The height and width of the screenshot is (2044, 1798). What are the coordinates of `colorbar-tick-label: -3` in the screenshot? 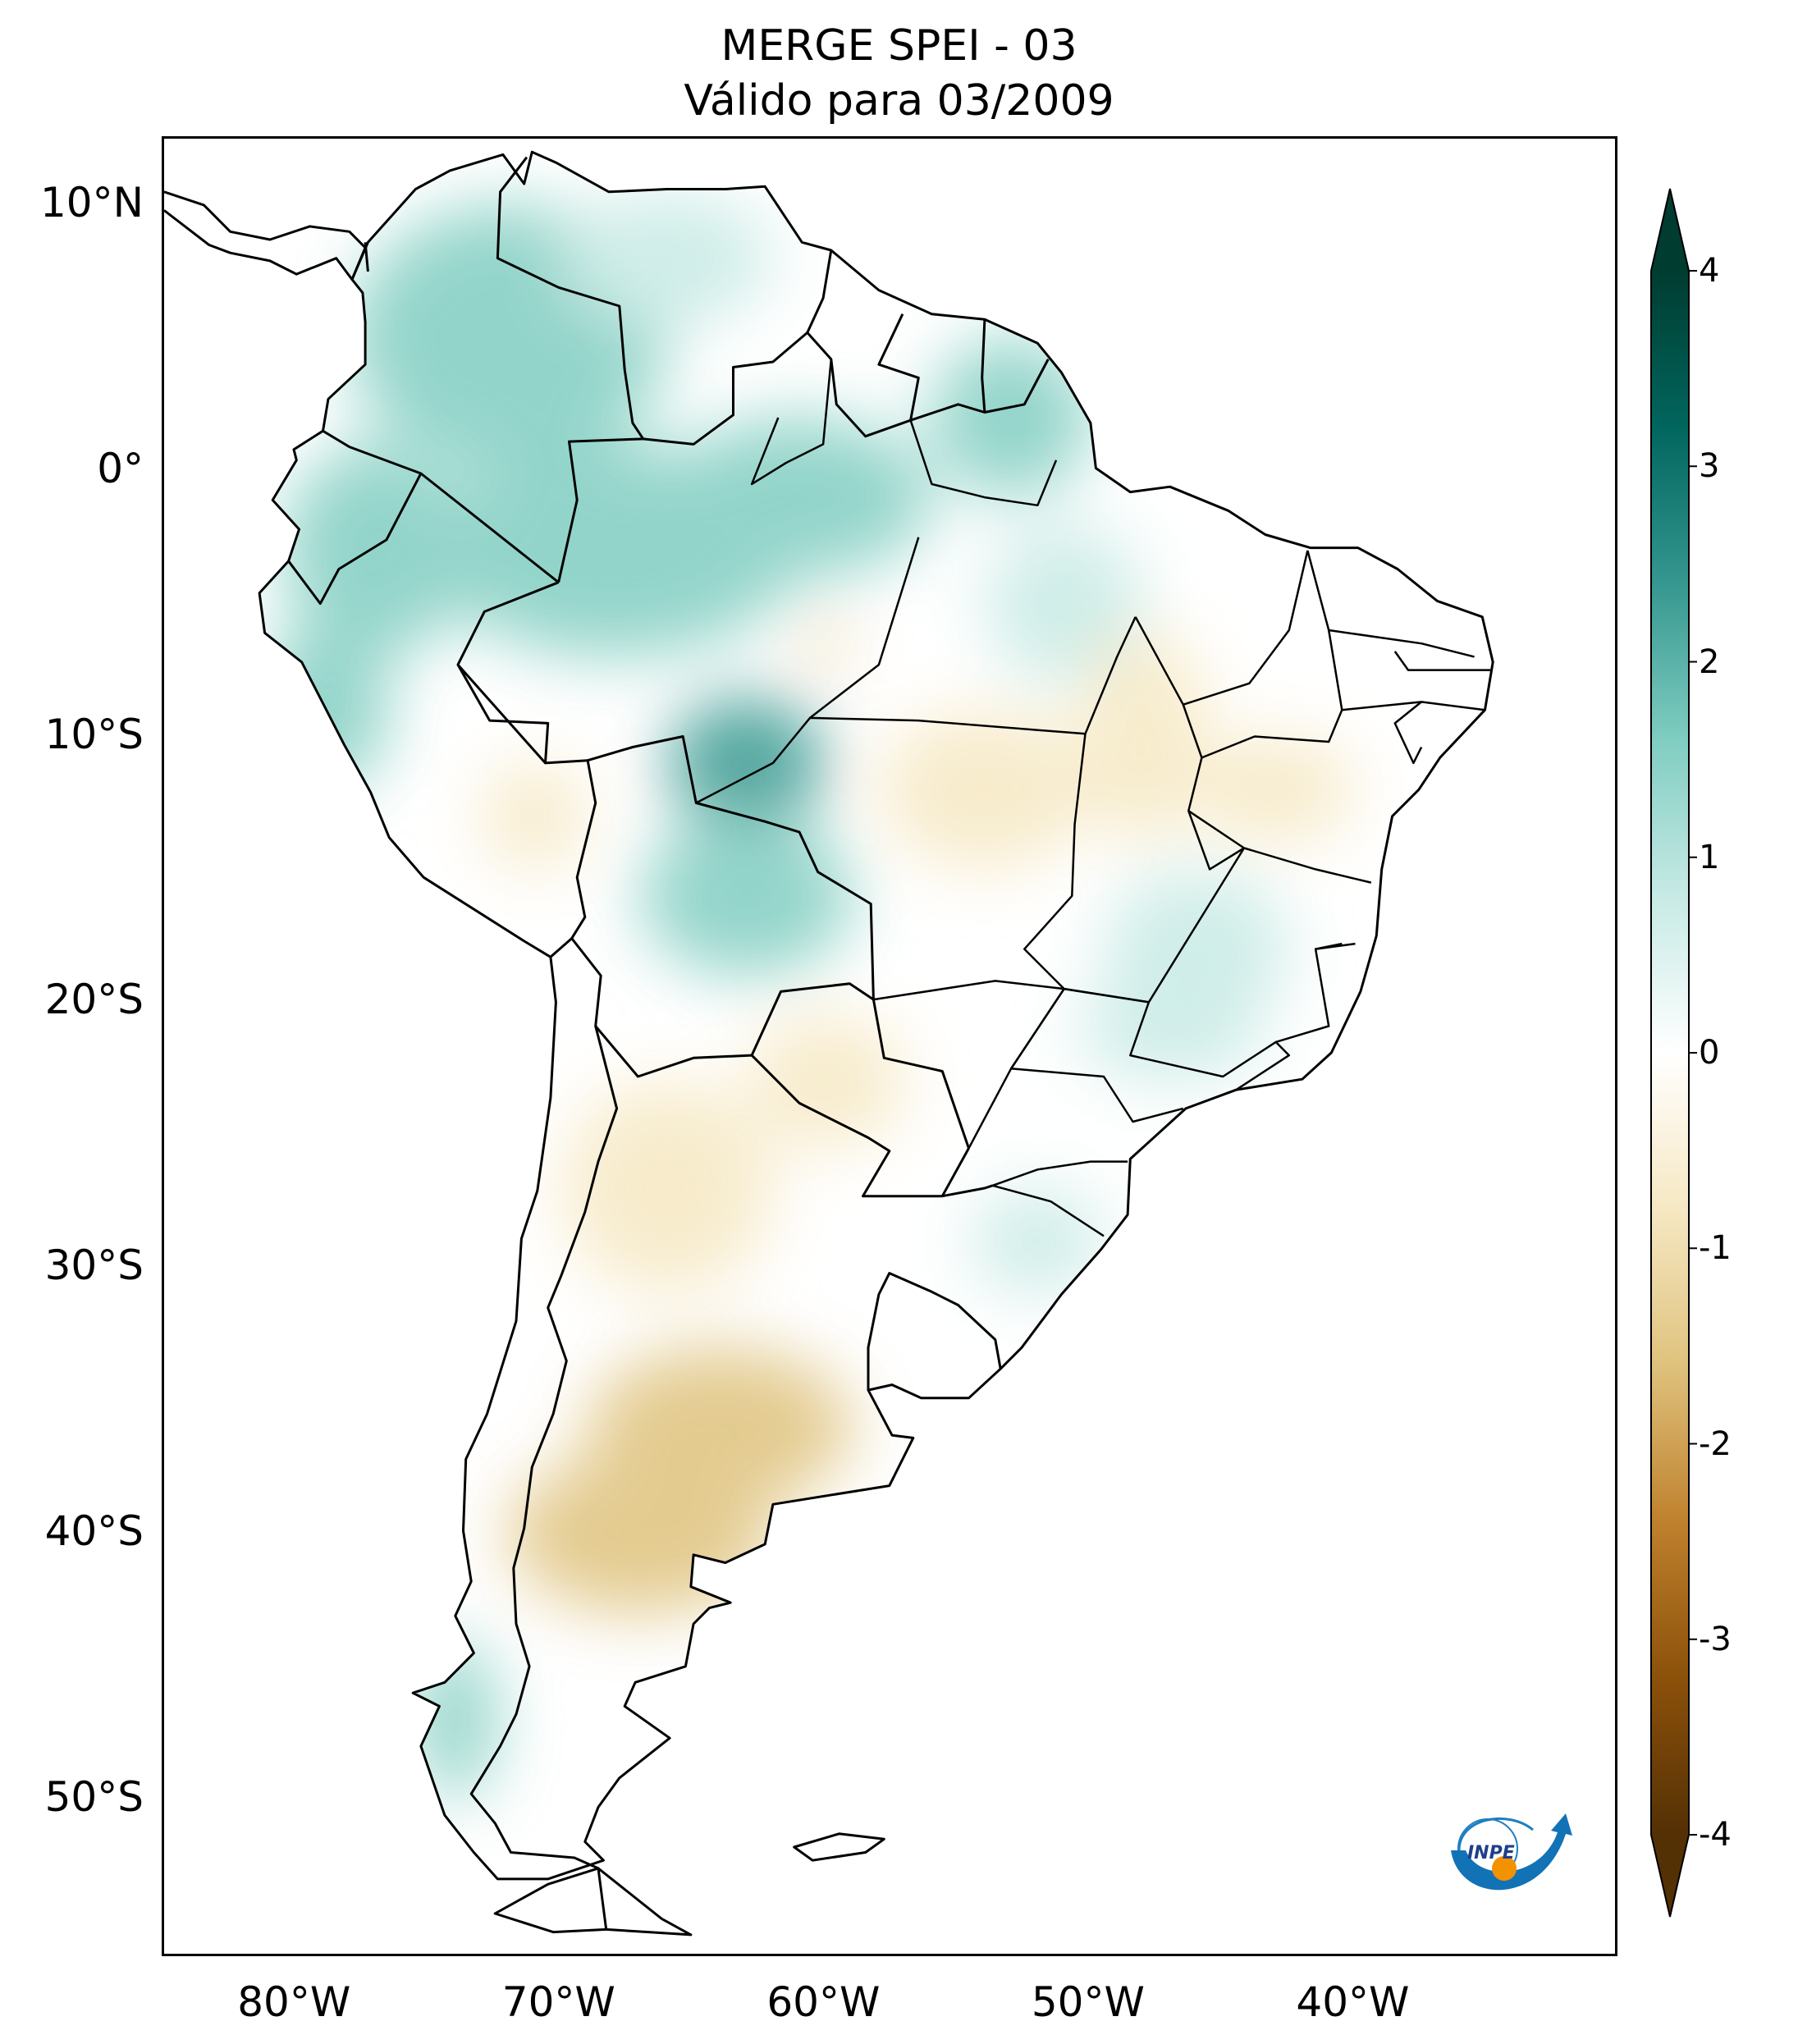 It's located at (1715, 1639).